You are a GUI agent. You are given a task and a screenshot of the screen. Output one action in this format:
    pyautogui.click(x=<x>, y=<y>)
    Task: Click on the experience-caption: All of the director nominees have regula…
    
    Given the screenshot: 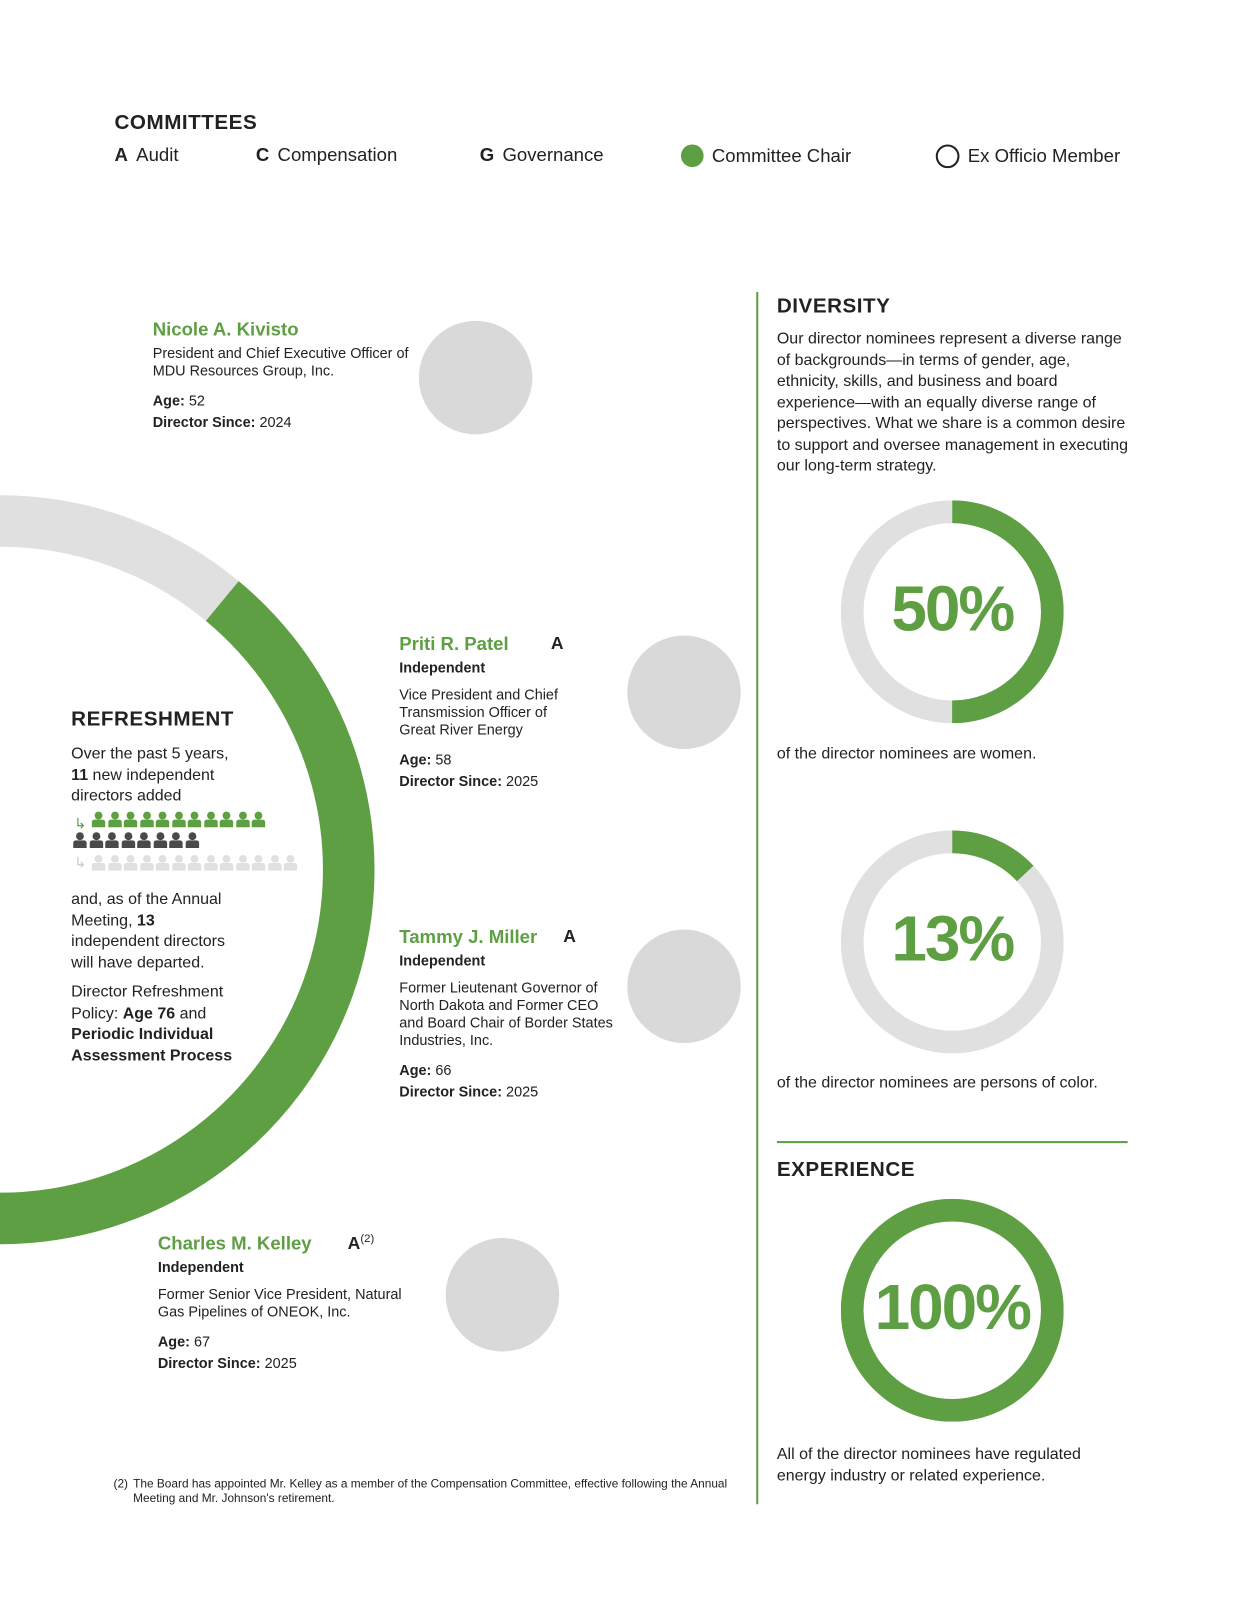 What is the action you would take?
    pyautogui.click(x=928, y=1465)
    